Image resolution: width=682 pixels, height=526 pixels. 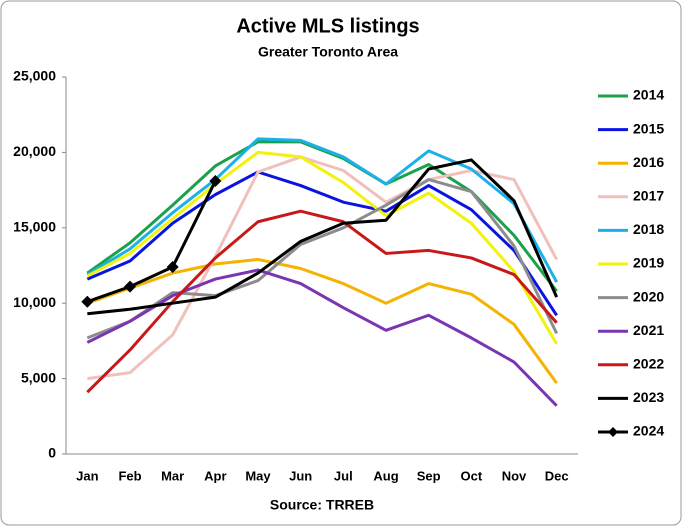 I want to click on series-line, so click(x=151, y=242).